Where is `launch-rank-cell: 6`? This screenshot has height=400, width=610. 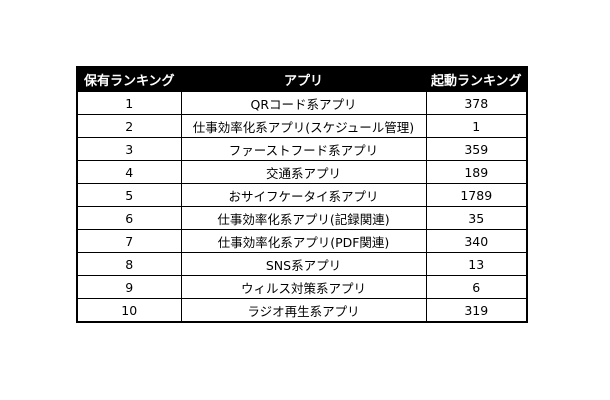
launch-rank-cell: 6 is located at coordinates (476, 287).